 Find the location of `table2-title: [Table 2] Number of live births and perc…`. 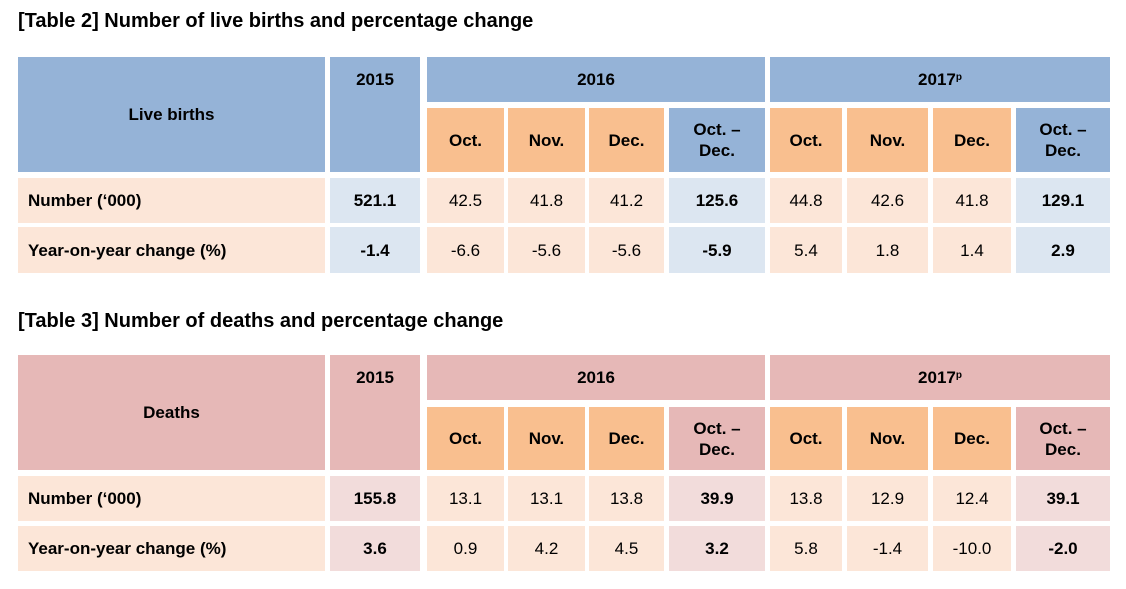

table2-title: [Table 2] Number of live births and perc… is located at coordinates (276, 21).